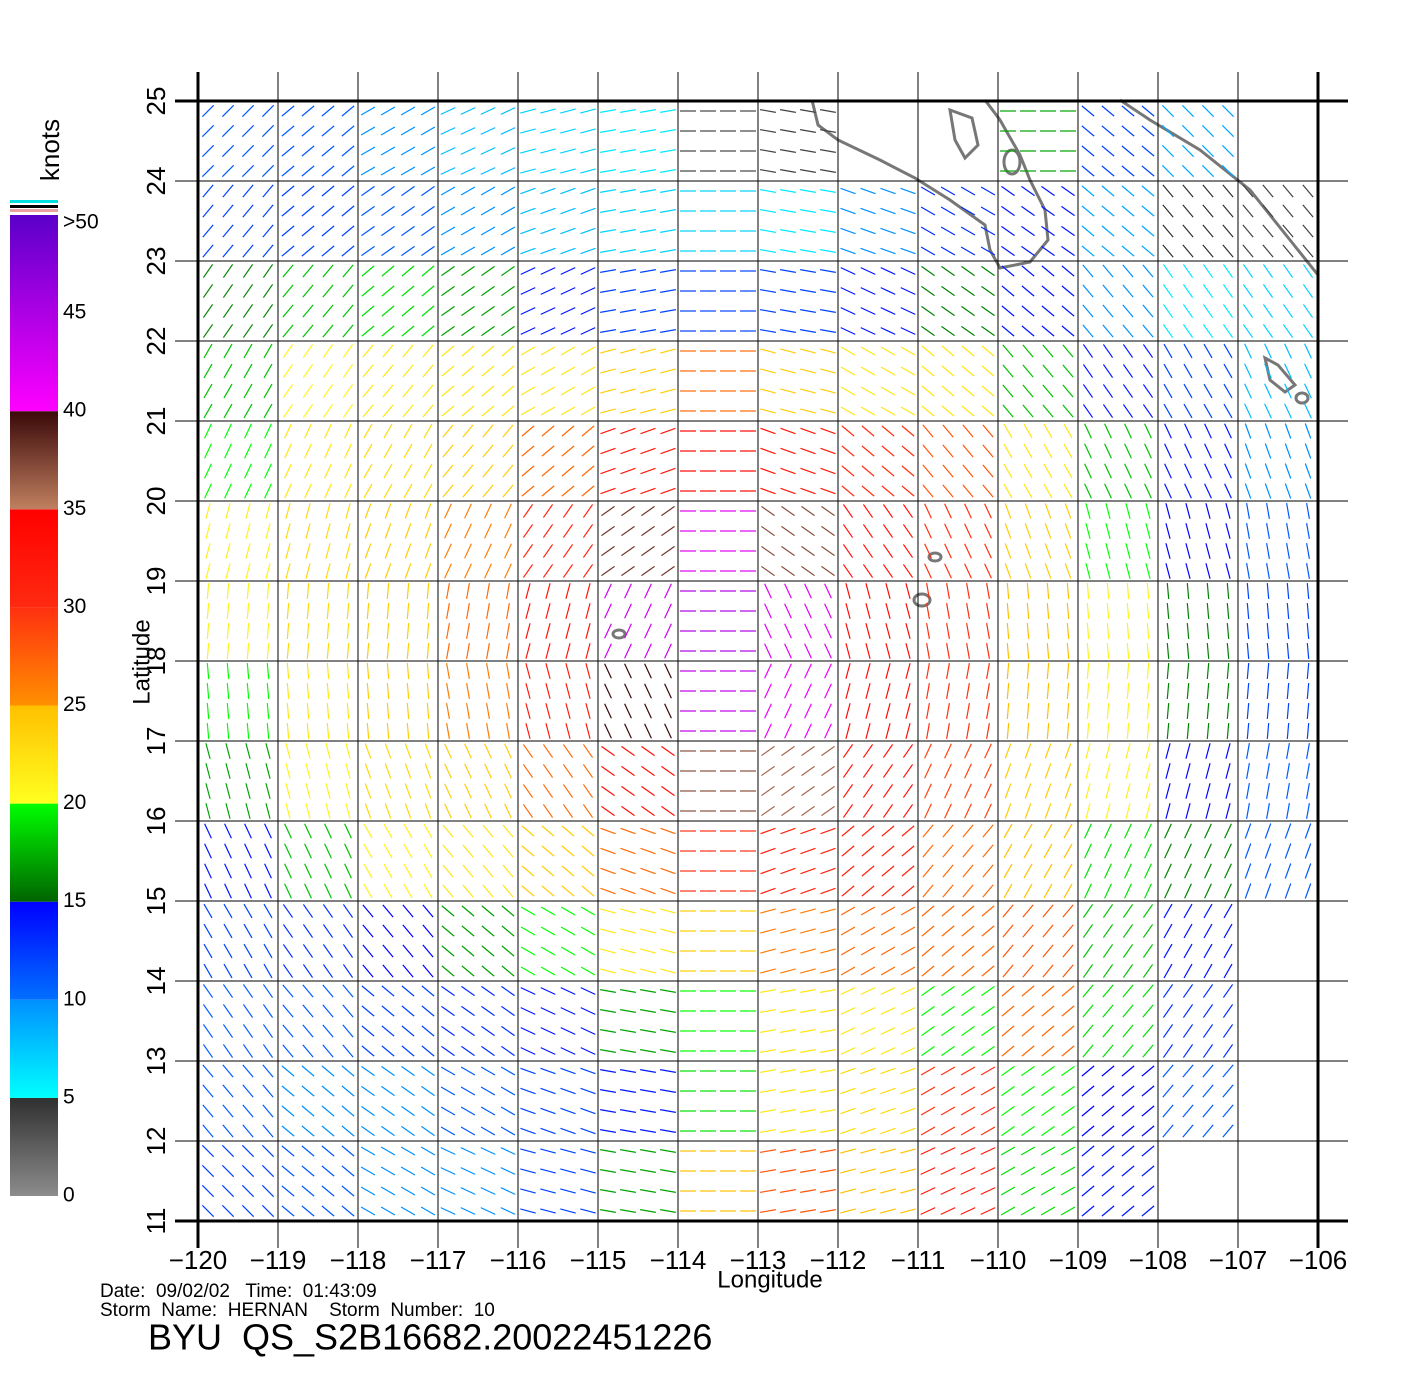 This screenshot has height=1400, width=1420. Describe the element at coordinates (74, 998) in the screenshot. I see `colorbar-tick-label: 10` at that location.